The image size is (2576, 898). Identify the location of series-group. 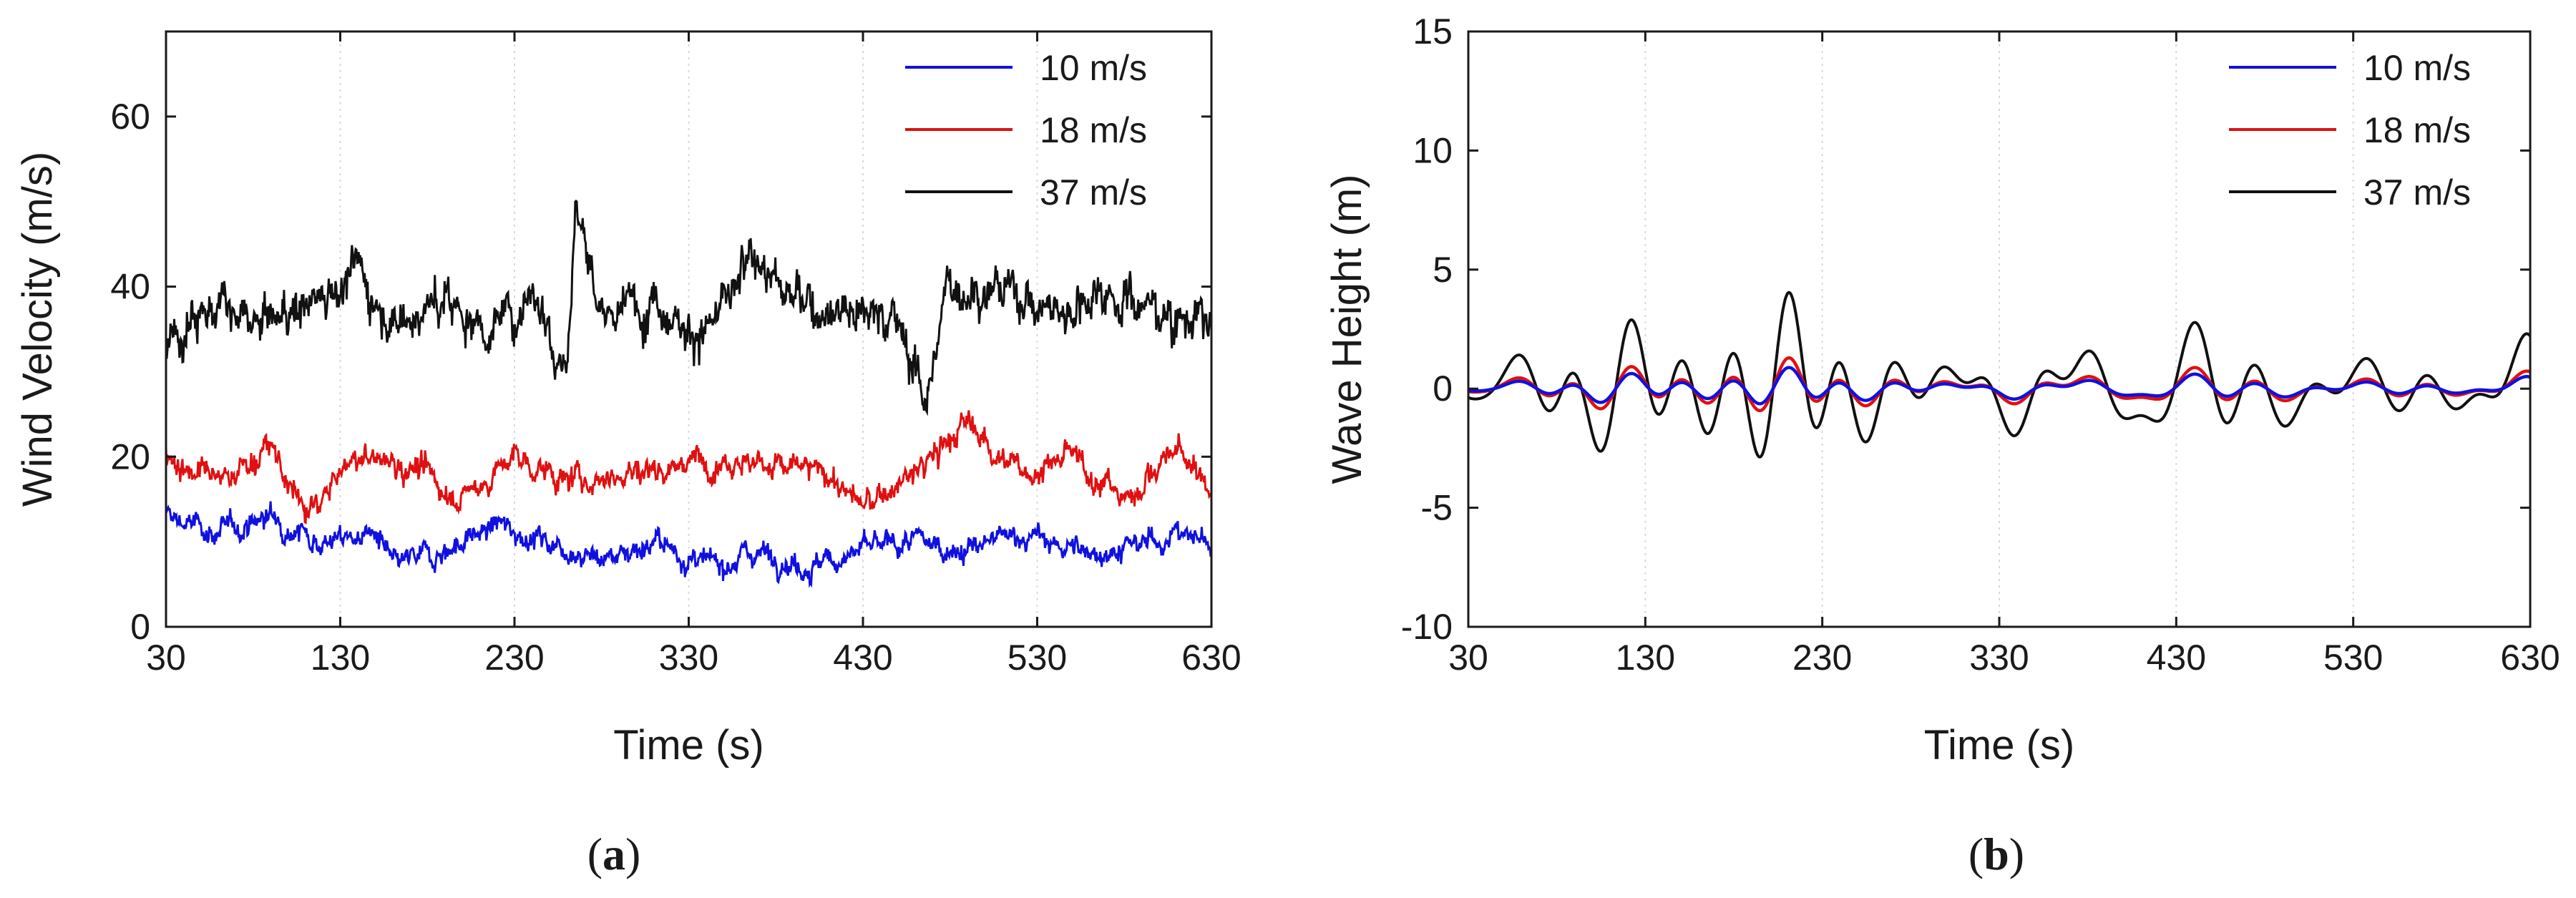
(1999, 375).